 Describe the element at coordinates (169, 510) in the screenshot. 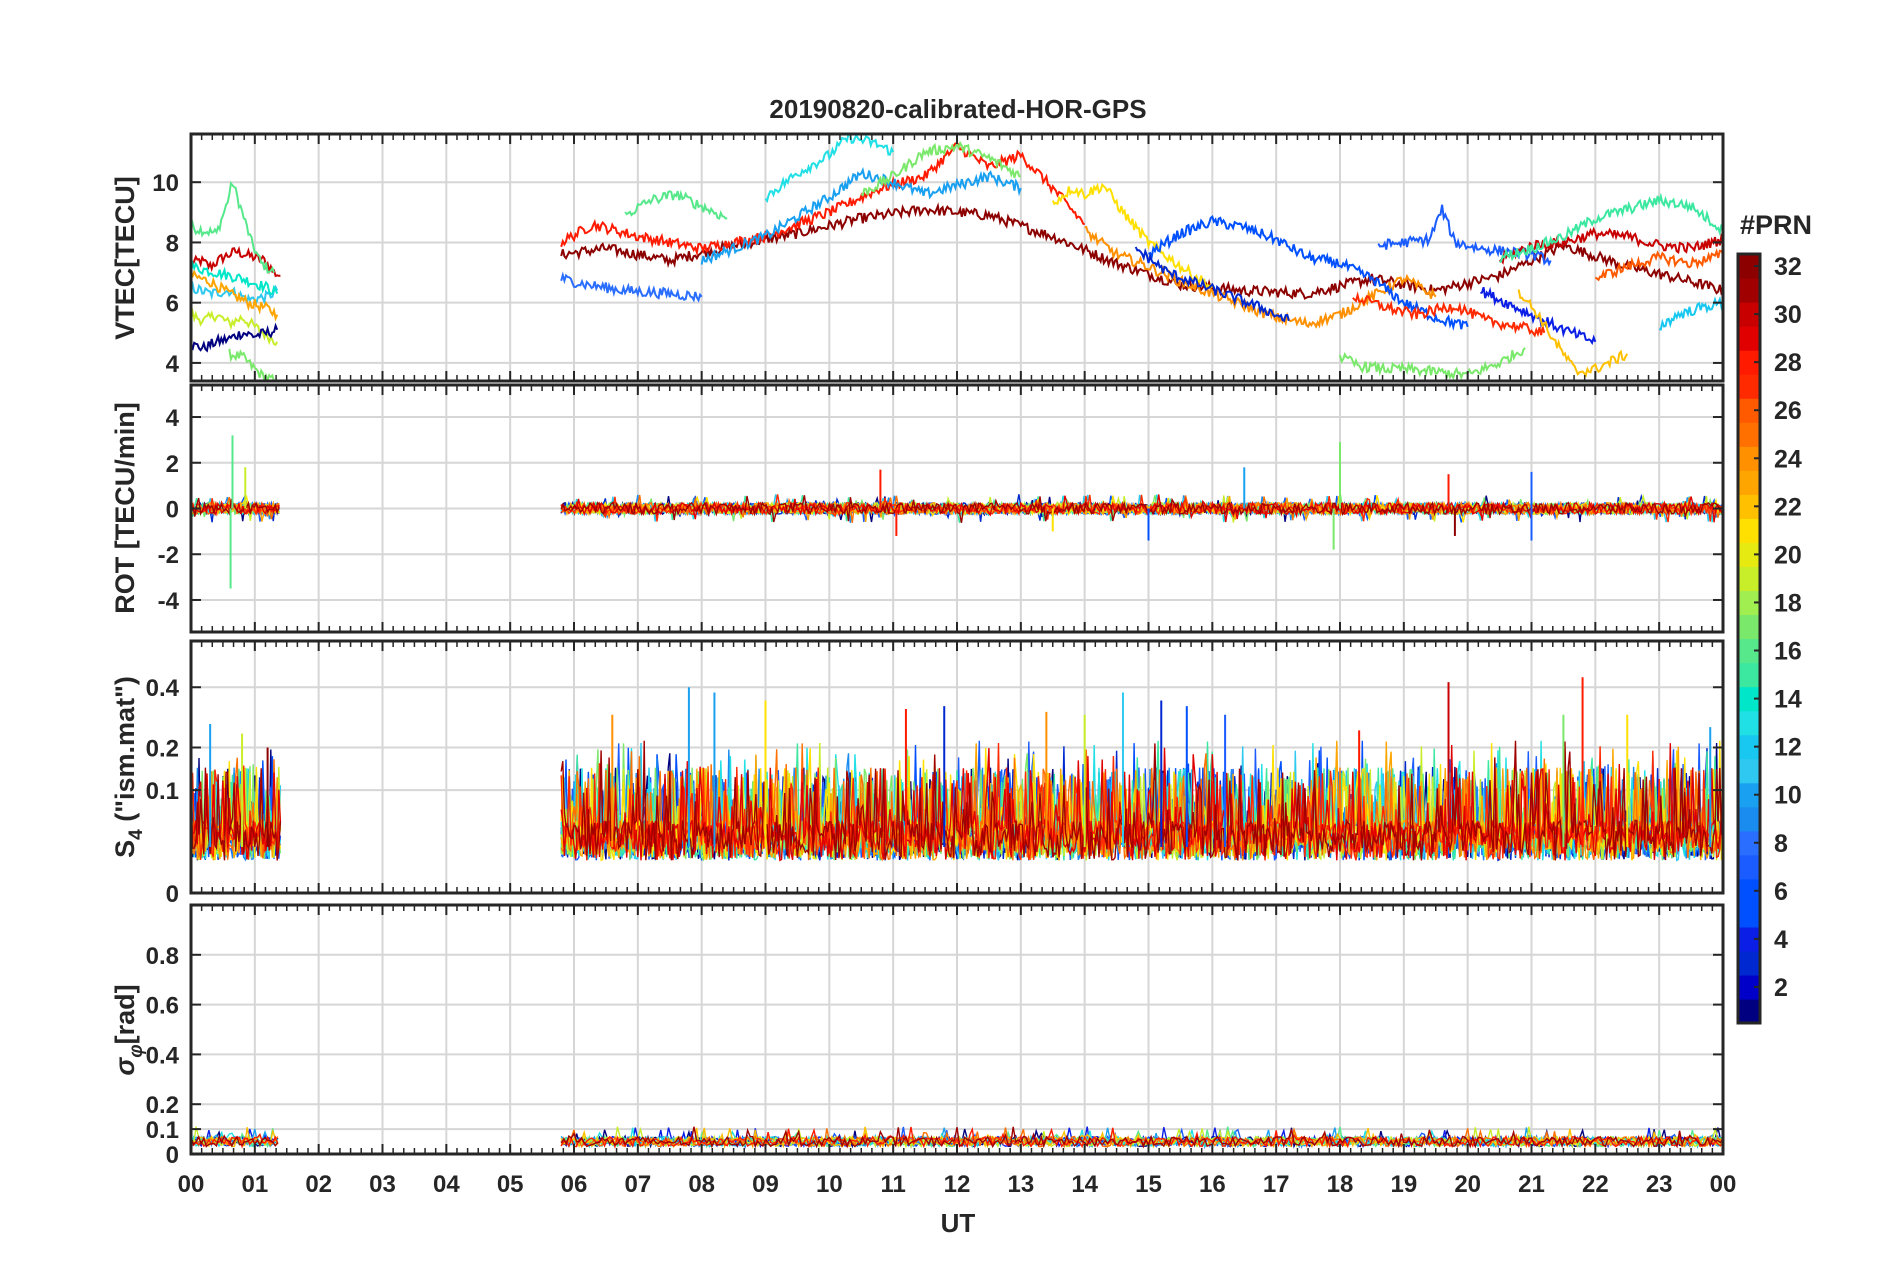

I see `rot-ytick-labels: -4 -2 0 2 4` at that location.